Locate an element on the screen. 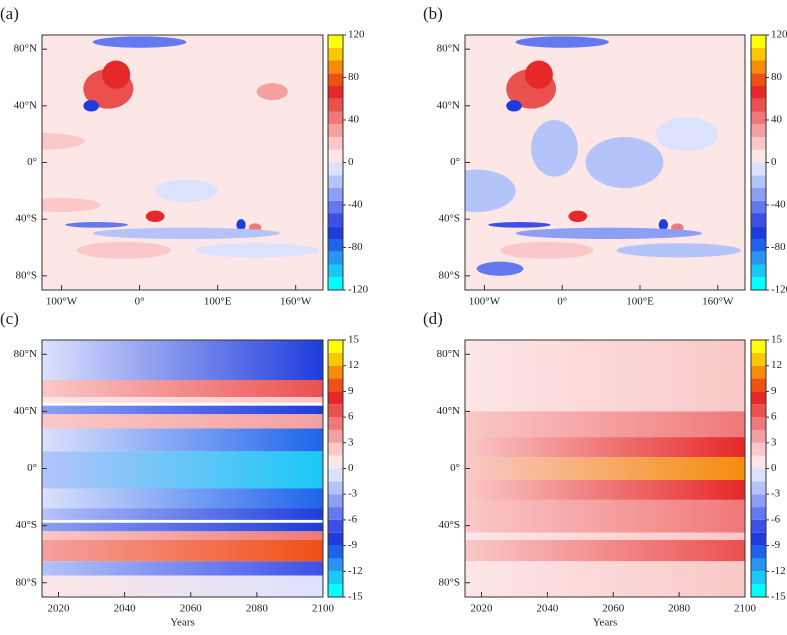  colorbar-tick-label: -80 is located at coordinates (778, 247).